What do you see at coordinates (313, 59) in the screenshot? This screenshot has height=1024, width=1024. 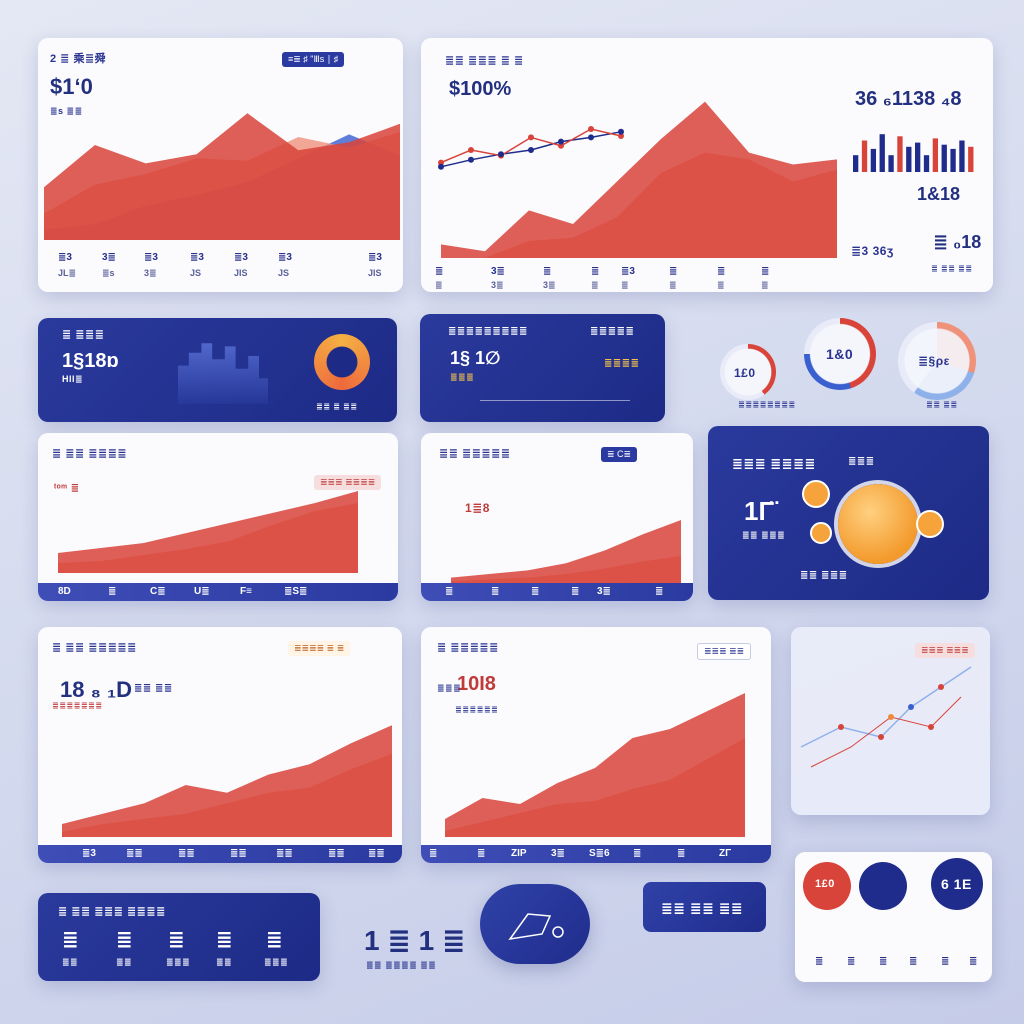 I see `card-badge: ≡≣ ♯ "Ⅲs ∣ ♯` at bounding box center [313, 59].